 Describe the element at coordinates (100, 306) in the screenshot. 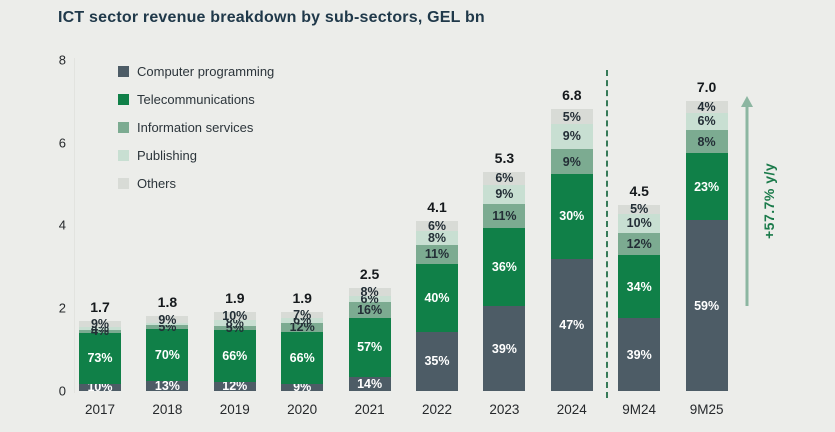

I see `bar-total-label: 1.7` at that location.